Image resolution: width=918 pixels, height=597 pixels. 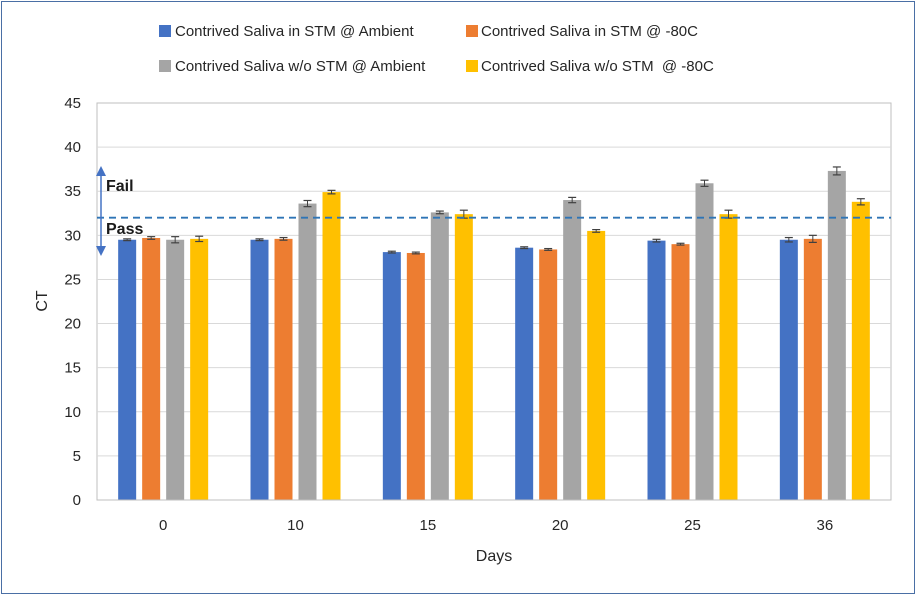 I want to click on arrow-up-icon, so click(x=101, y=171).